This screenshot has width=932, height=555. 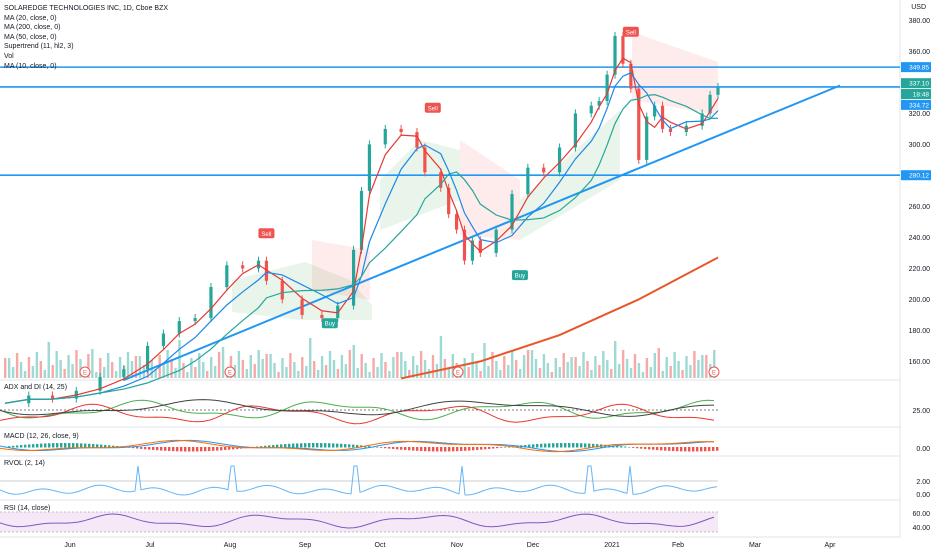 I want to click on signal-buy-badge, so click(x=329, y=323).